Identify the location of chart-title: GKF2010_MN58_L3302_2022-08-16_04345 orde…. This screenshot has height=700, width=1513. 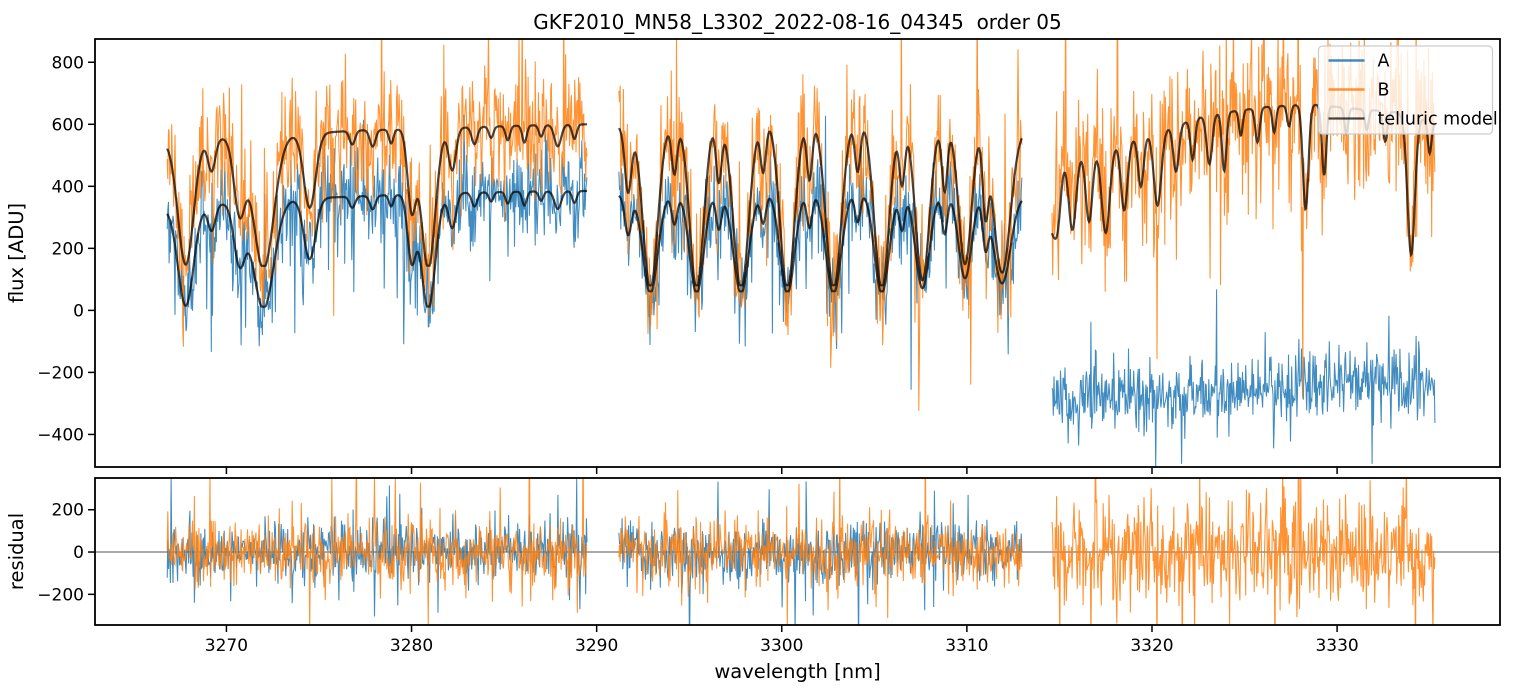
(797, 22).